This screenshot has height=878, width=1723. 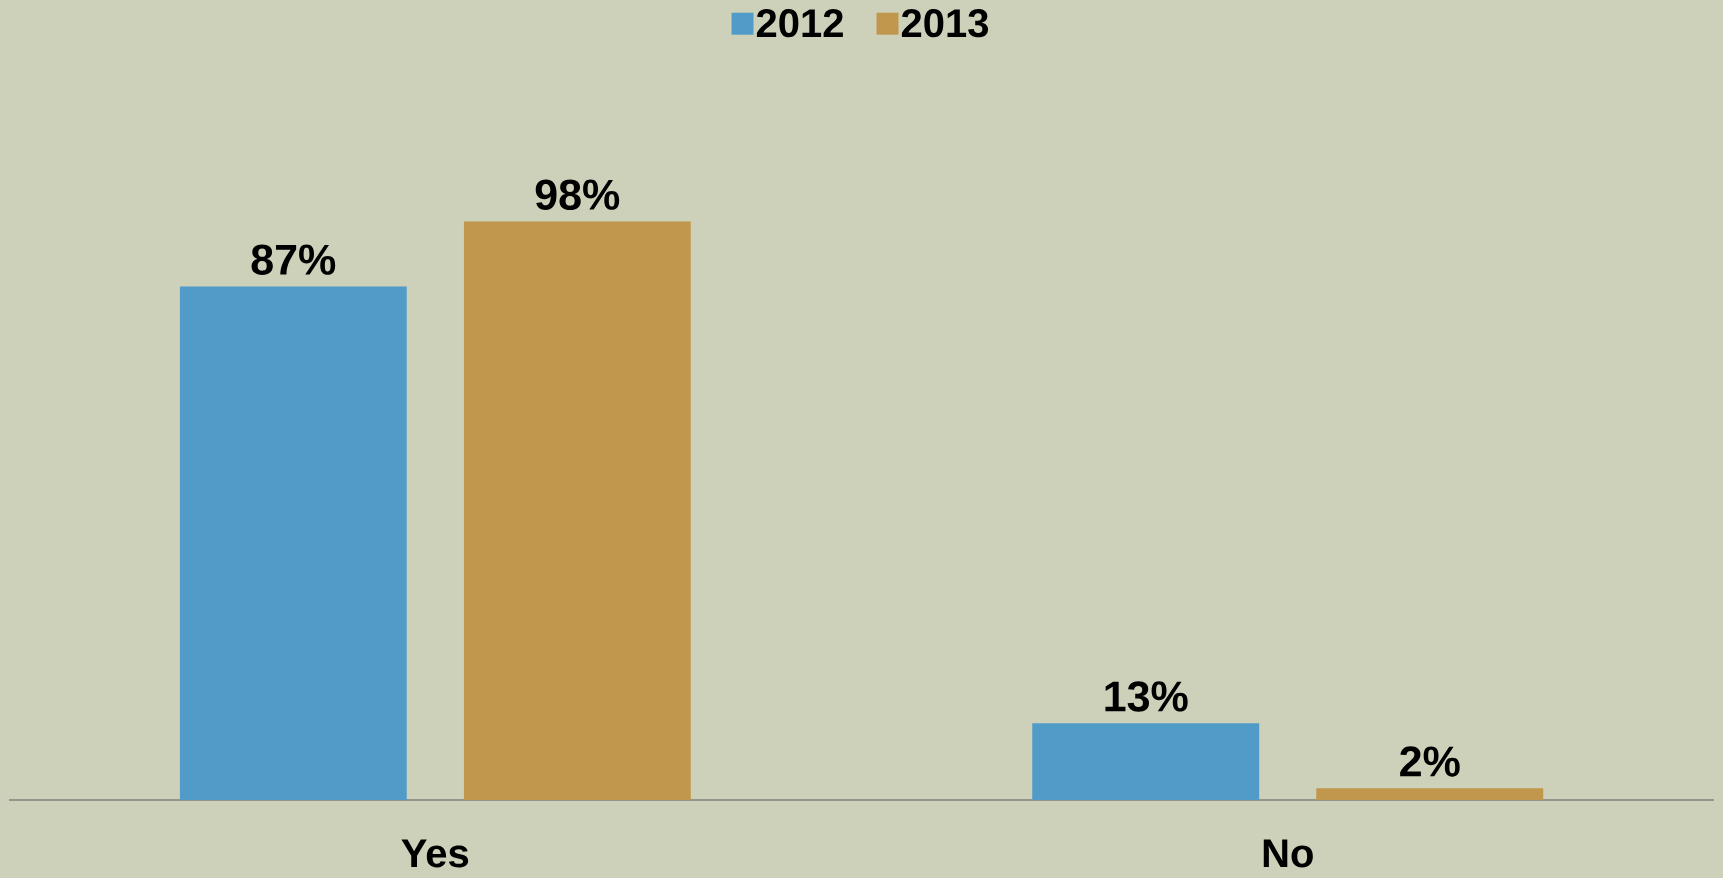 I want to click on legend-label: 2013, so click(x=945, y=23).